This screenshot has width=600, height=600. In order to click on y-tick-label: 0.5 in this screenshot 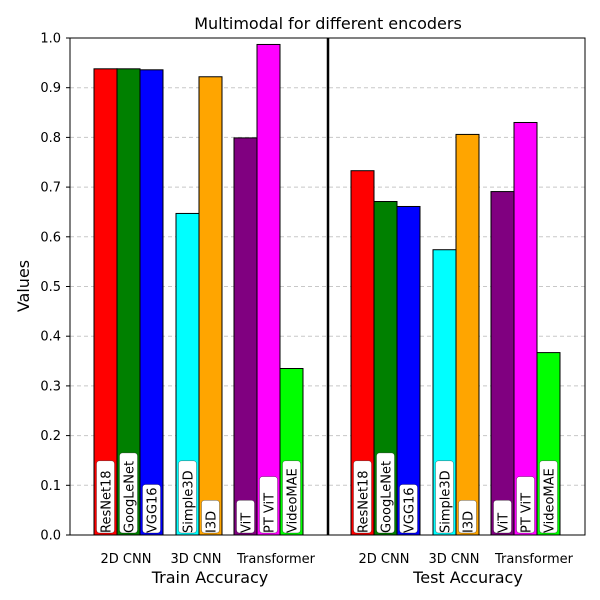, I will do `click(50, 287)`.